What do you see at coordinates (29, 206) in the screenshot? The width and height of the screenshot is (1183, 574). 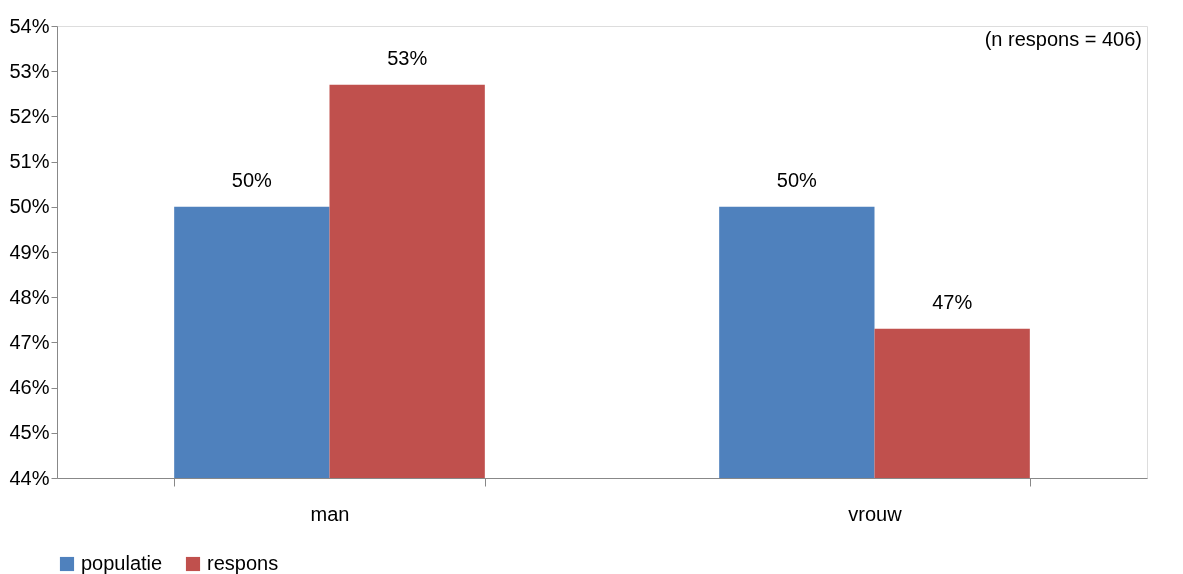 I see `y-tick-label: 50%` at bounding box center [29, 206].